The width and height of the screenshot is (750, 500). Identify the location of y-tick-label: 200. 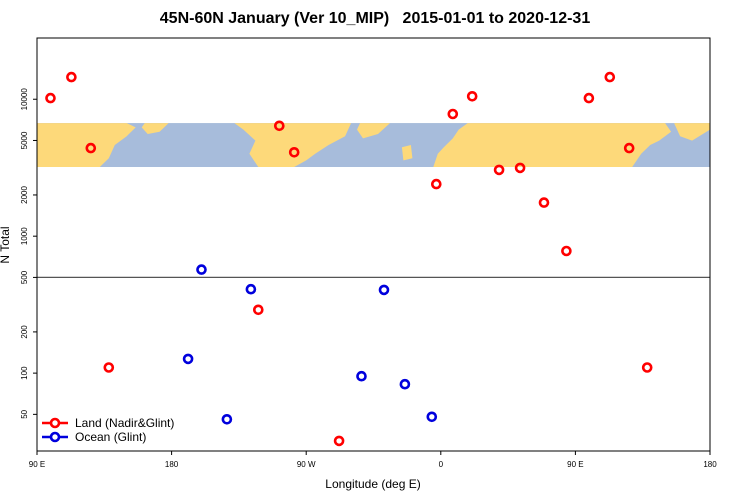
(24, 332).